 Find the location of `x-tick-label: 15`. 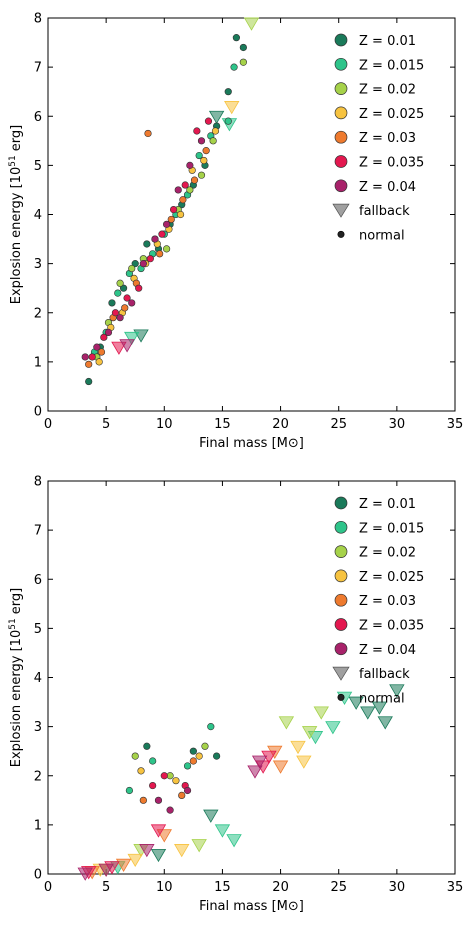

x-tick-label: 15 is located at coordinates (222, 887).